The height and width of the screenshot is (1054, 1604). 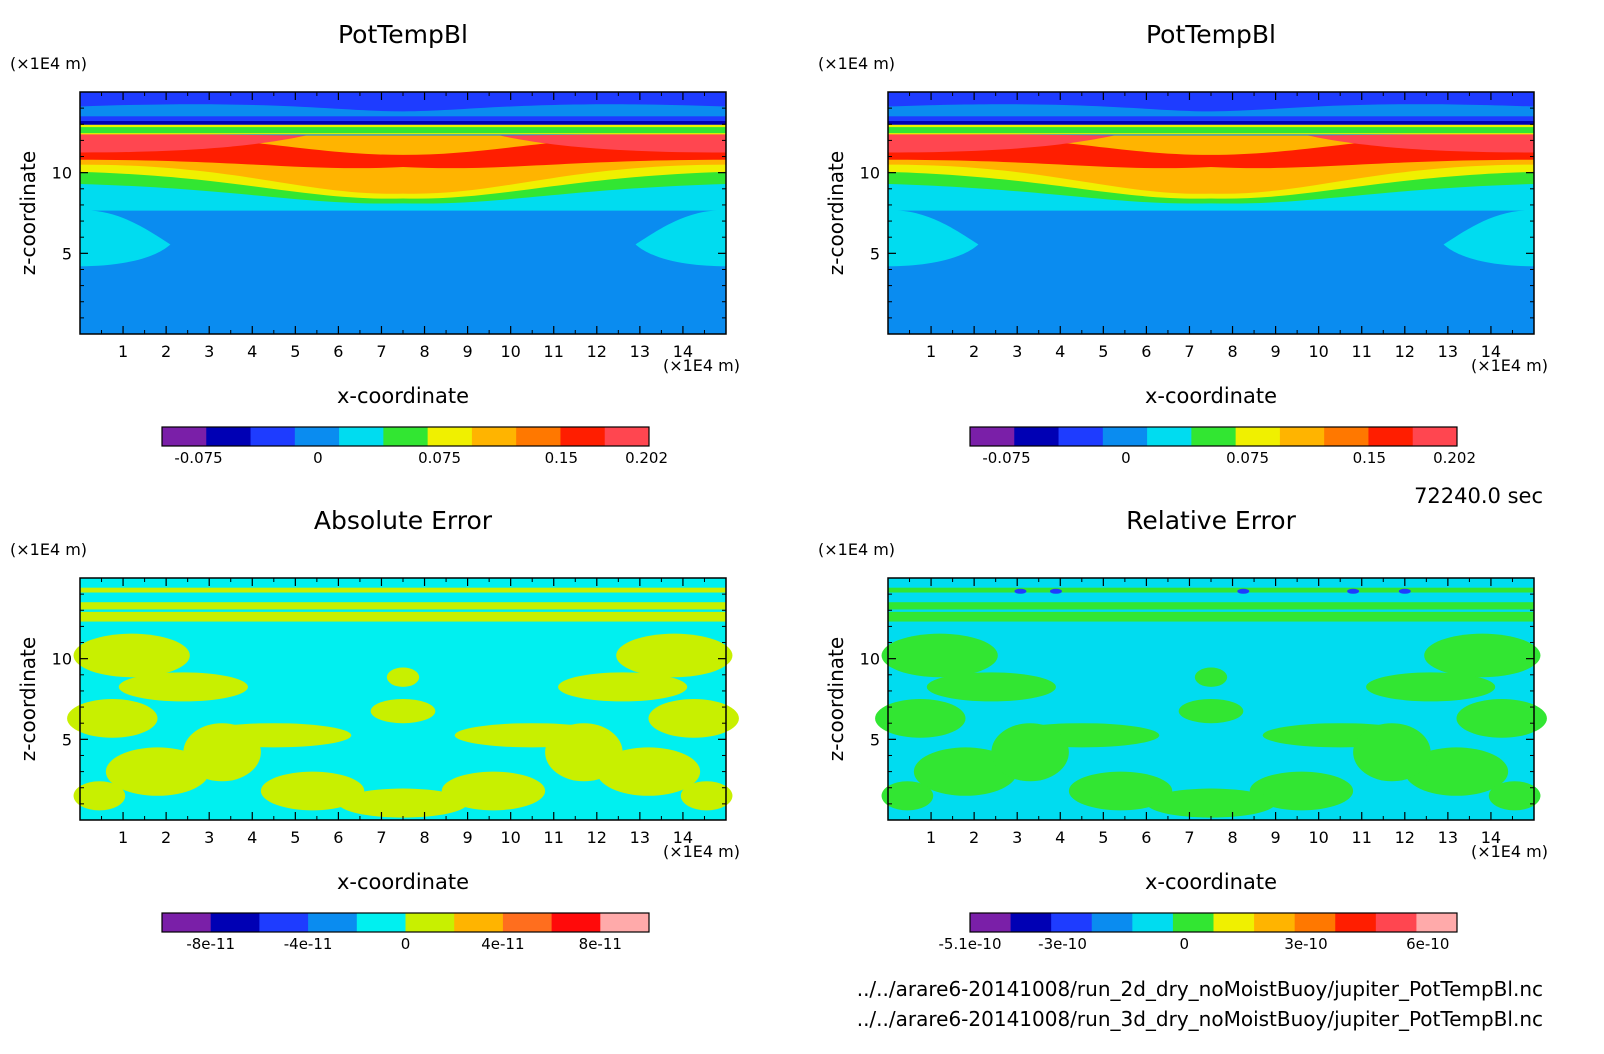 What do you see at coordinates (1448, 351) in the screenshot?
I see `x-tick-label: 13` at bounding box center [1448, 351].